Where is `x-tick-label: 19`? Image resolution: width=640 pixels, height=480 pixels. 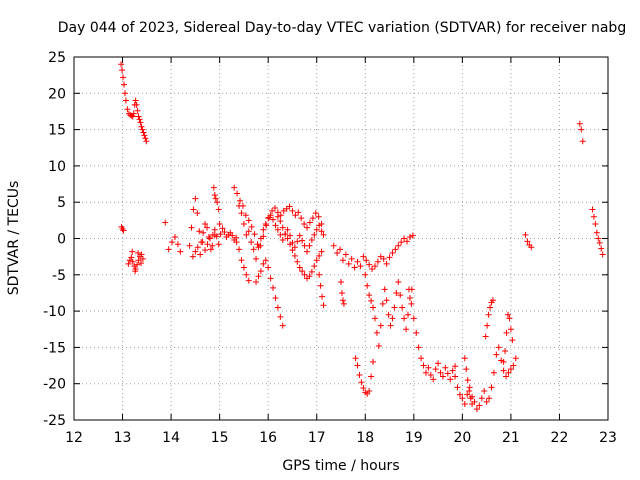
x-tick-label: 19 is located at coordinates (414, 438).